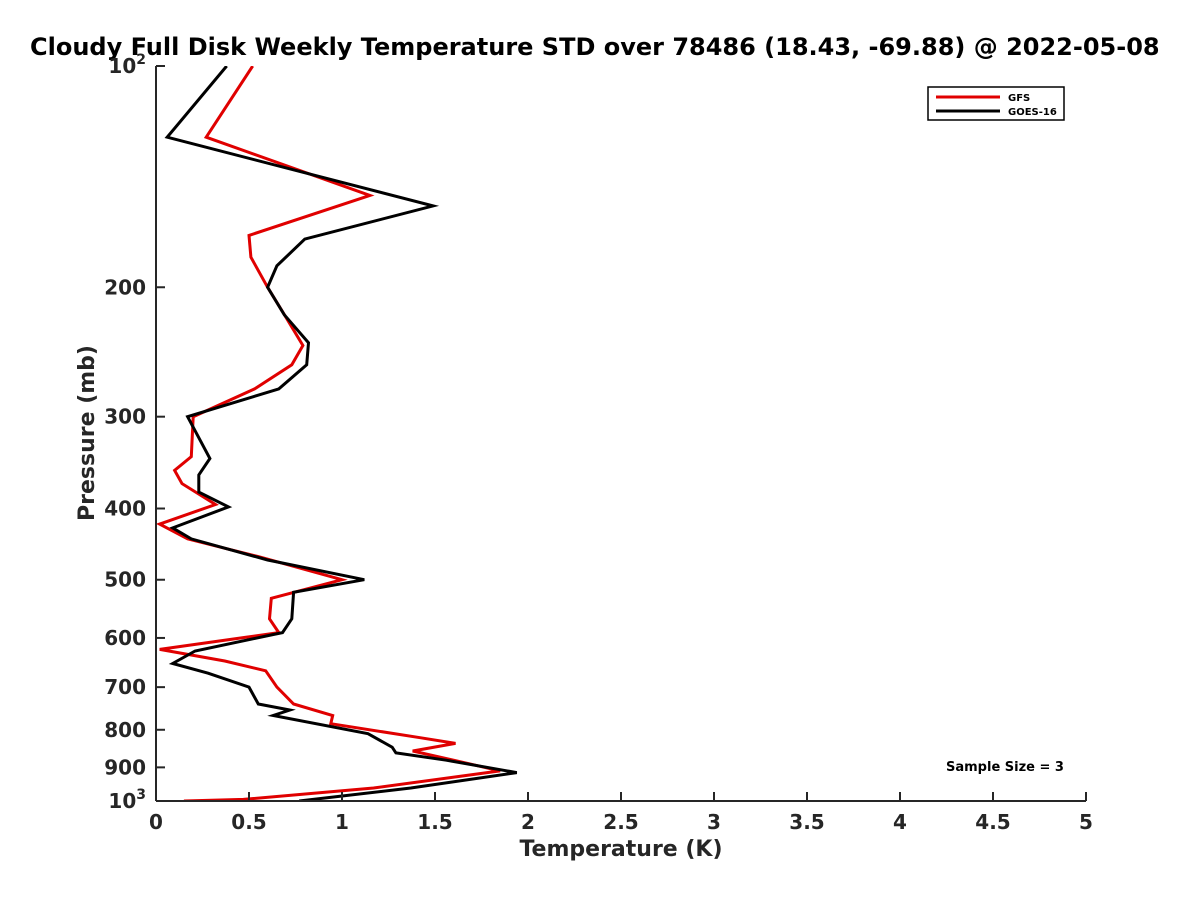 This screenshot has width=1200, height=900. What do you see at coordinates (1086, 822) in the screenshot?
I see `x-tick-label: 5` at bounding box center [1086, 822].